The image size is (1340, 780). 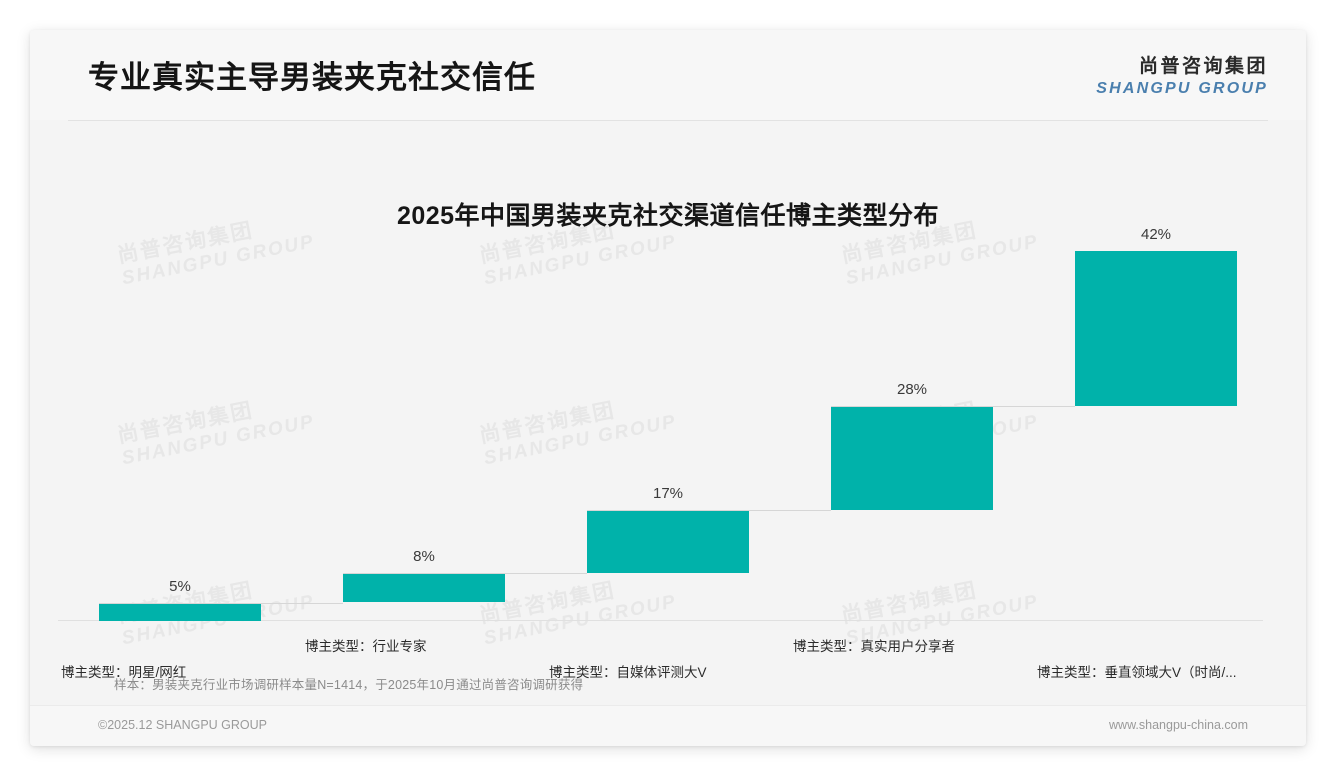 What do you see at coordinates (182, 725) in the screenshot?
I see `copyright-text: ©2025.12 SHANGPU GROUP` at bounding box center [182, 725].